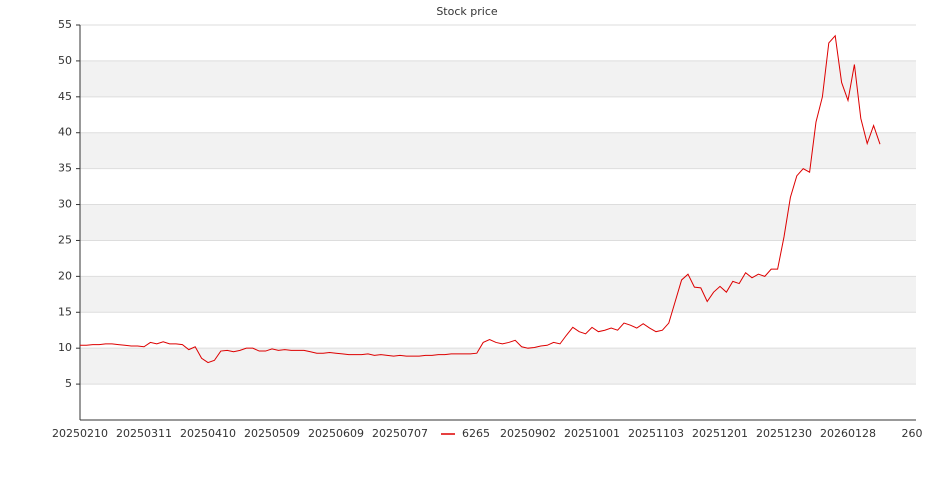  I want to click on y-tick-label: 5, so click(68, 383).